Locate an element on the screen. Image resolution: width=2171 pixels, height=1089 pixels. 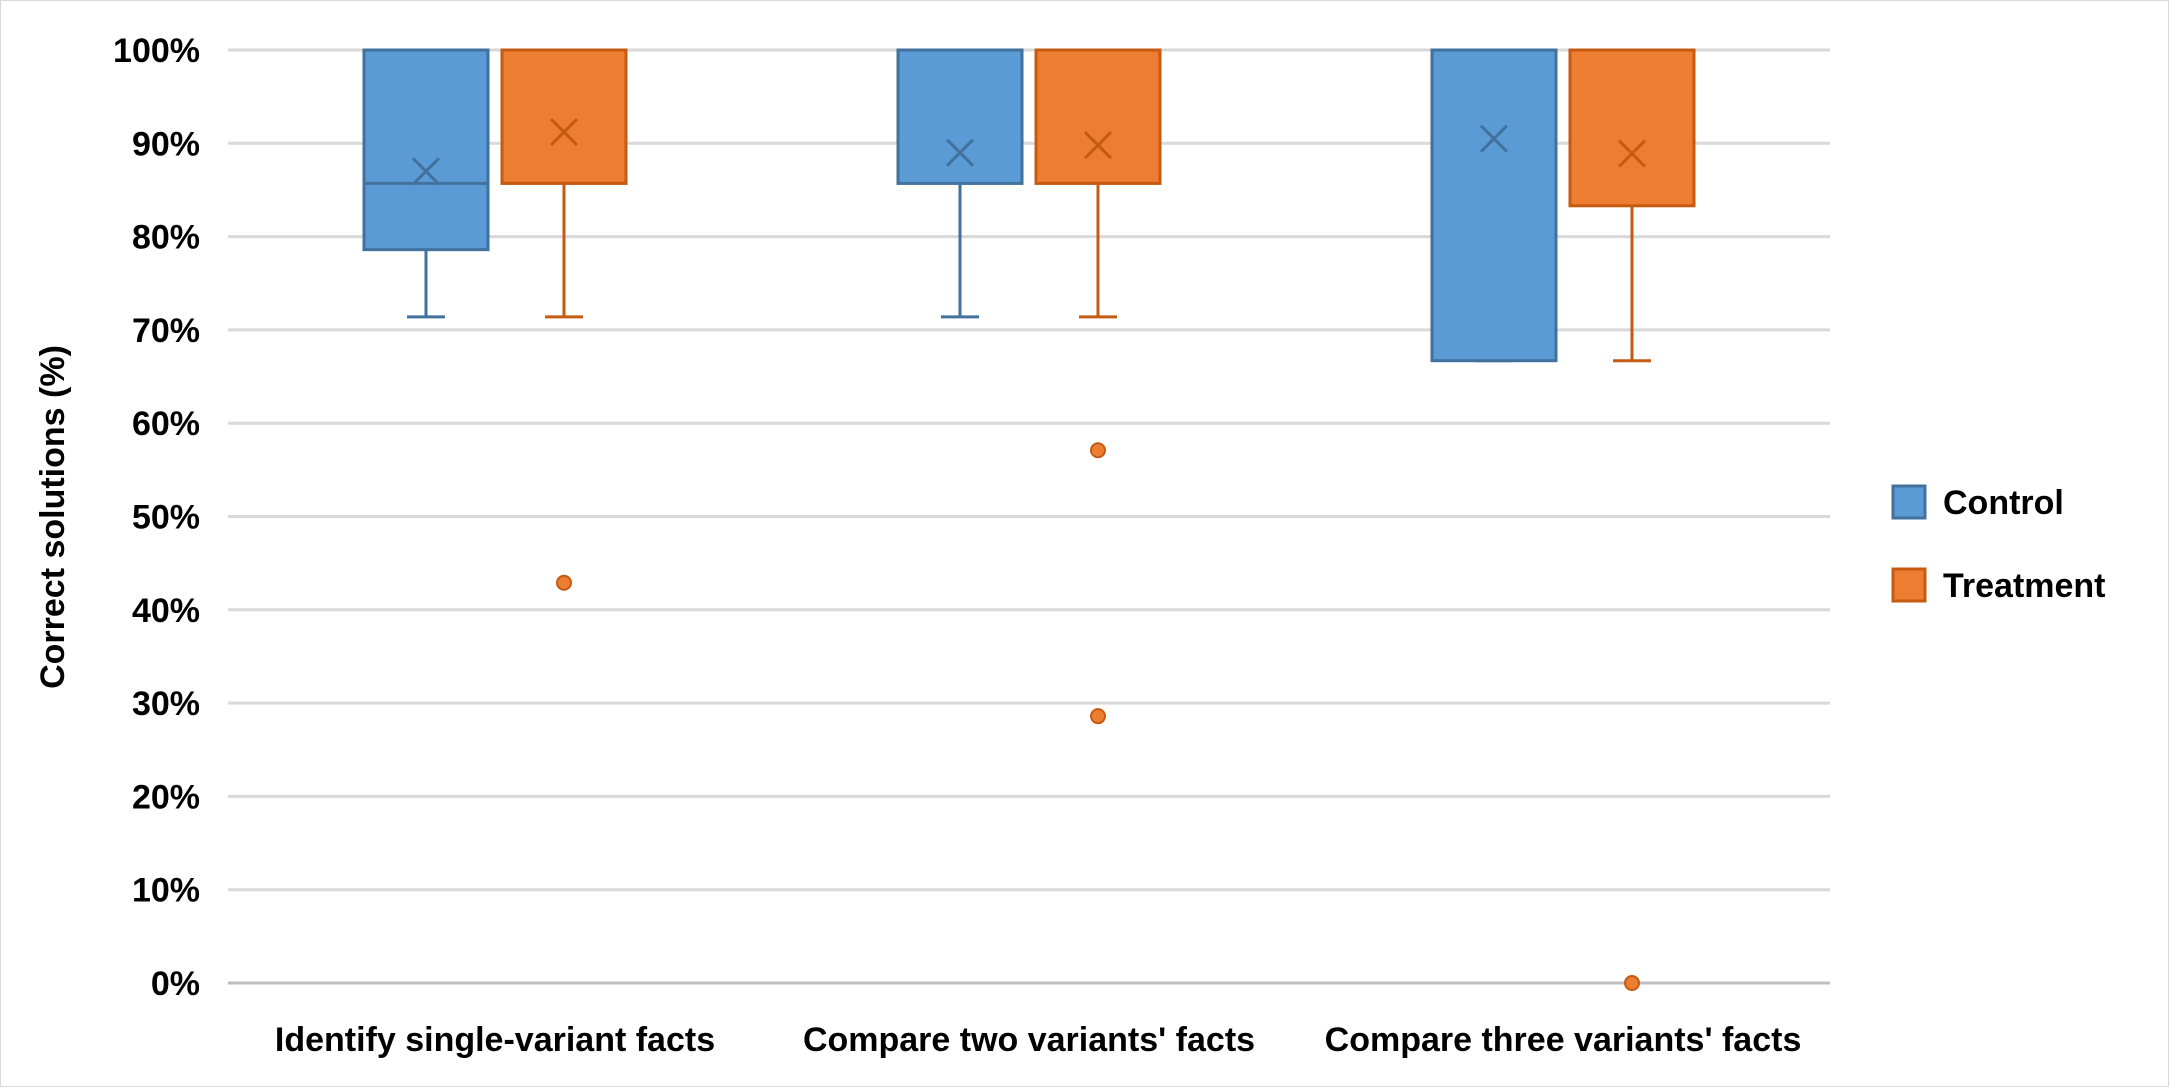
x-category-label: Compare three variants' facts is located at coordinates (1563, 1040).